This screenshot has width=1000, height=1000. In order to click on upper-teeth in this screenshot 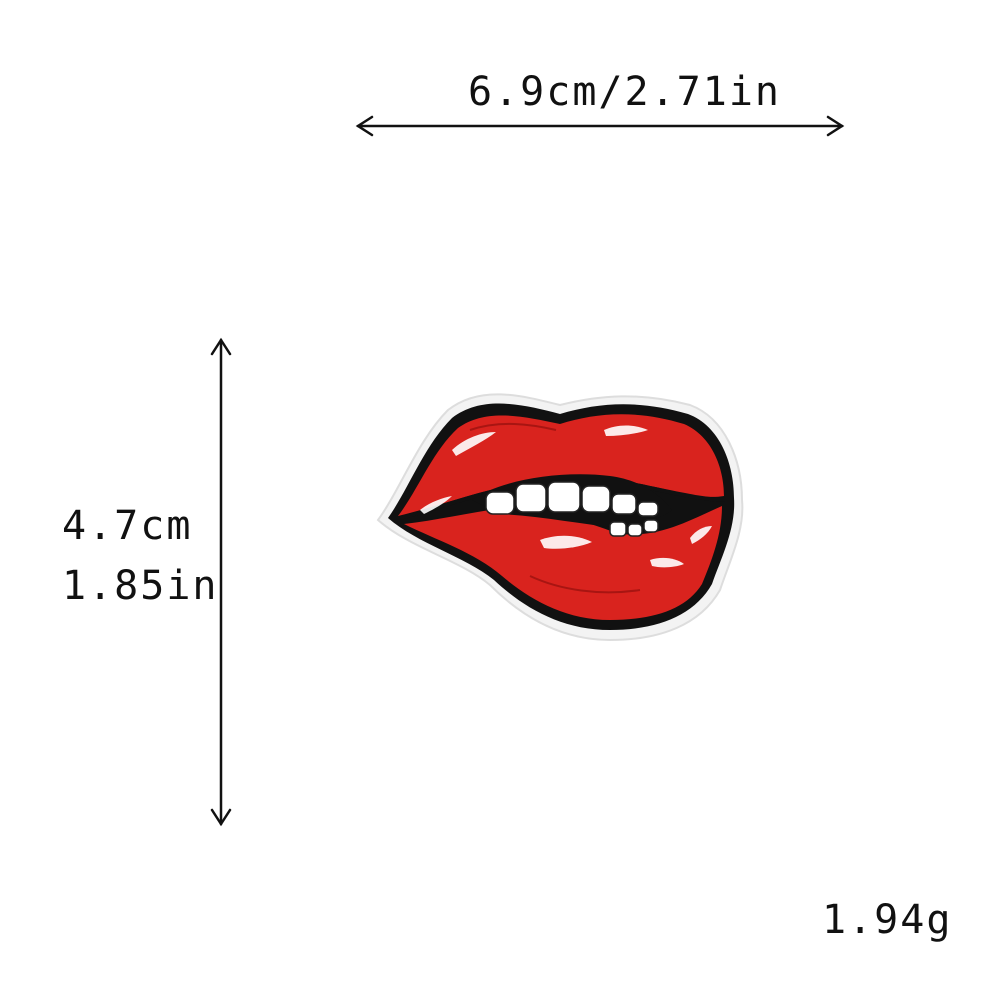, I will do `click(572, 499)`.